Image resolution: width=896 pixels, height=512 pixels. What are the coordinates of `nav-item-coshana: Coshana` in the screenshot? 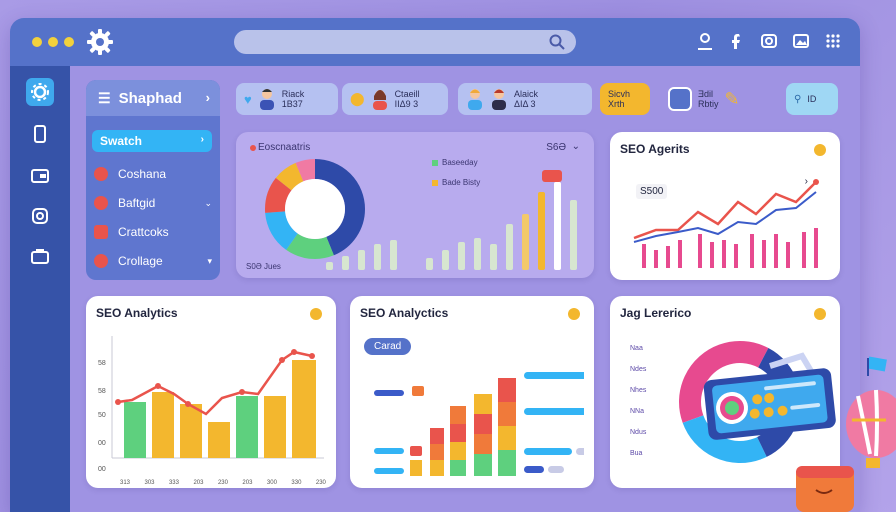 It's located at (154, 174).